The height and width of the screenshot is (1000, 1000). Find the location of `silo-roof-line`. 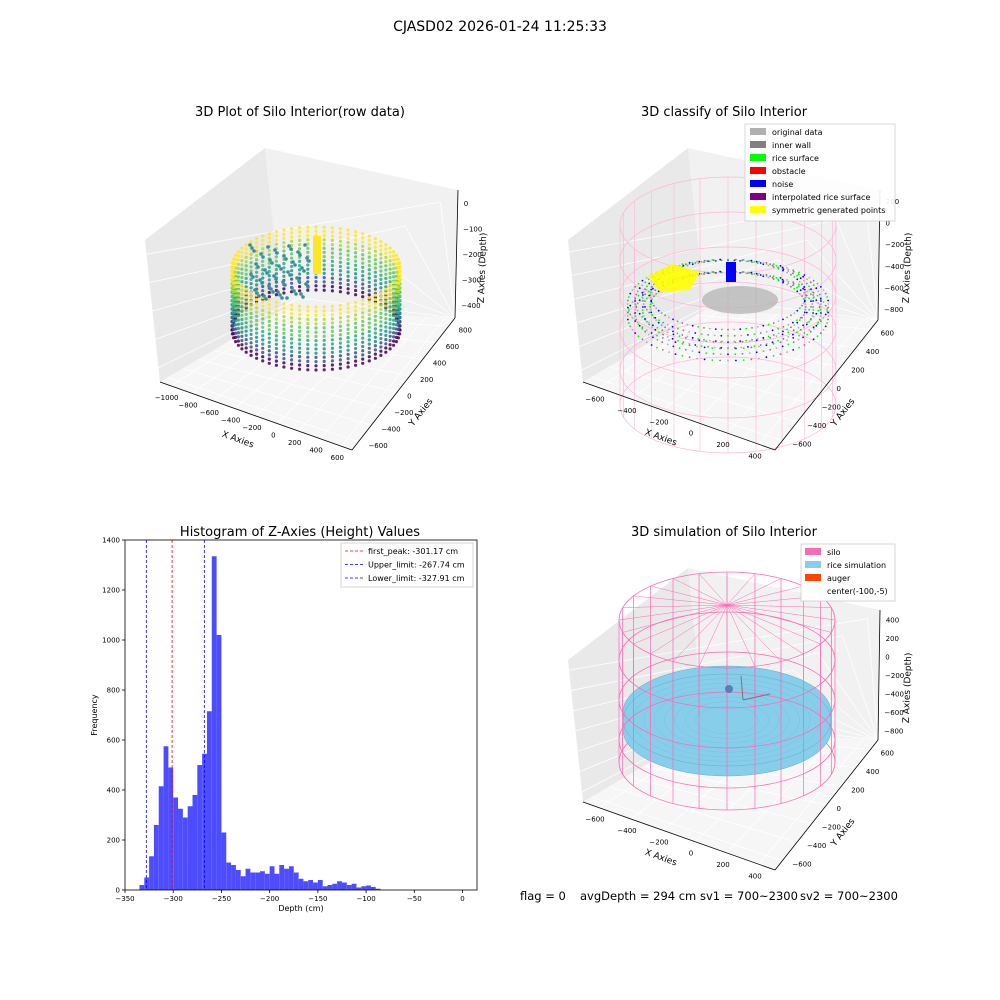

silo-roof-line is located at coordinates (680, 624).